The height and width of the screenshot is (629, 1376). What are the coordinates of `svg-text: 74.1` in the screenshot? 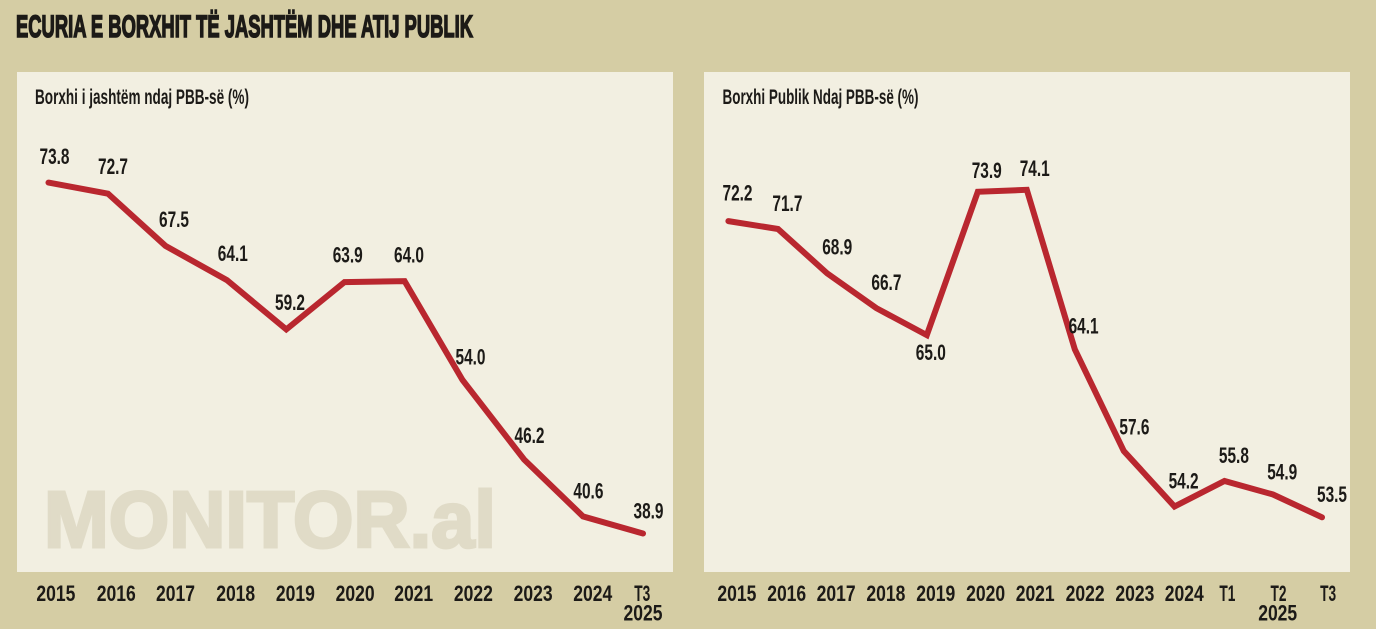 It's located at (1035, 168).